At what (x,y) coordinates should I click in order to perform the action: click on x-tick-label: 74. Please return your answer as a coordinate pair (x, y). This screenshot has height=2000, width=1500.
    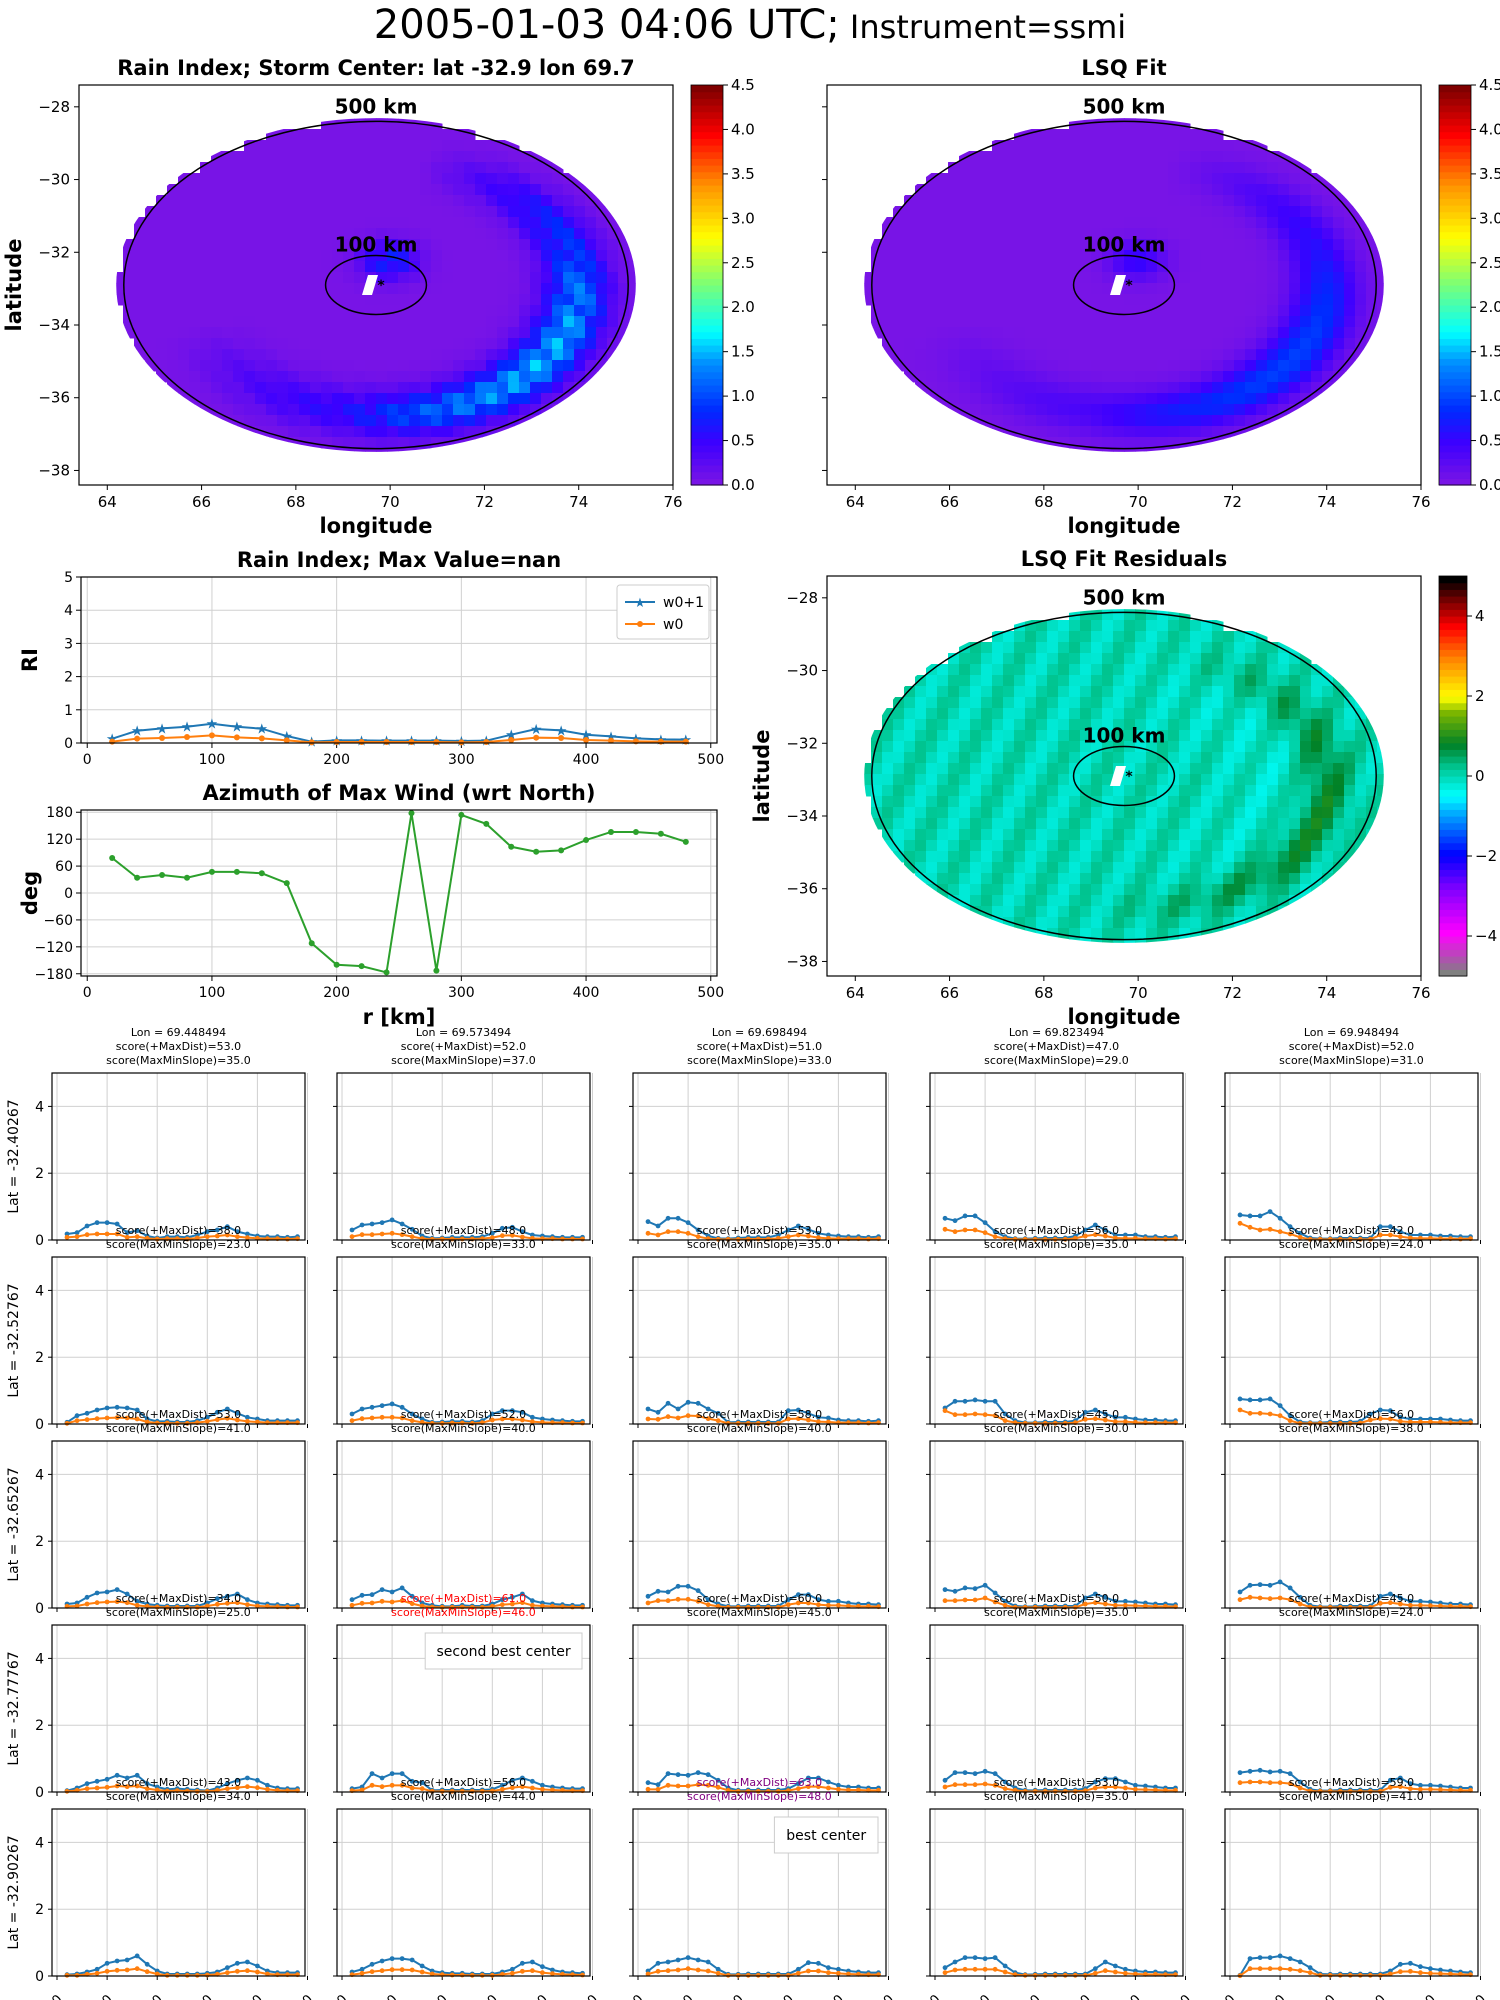
    Looking at the image, I should click on (578, 502).